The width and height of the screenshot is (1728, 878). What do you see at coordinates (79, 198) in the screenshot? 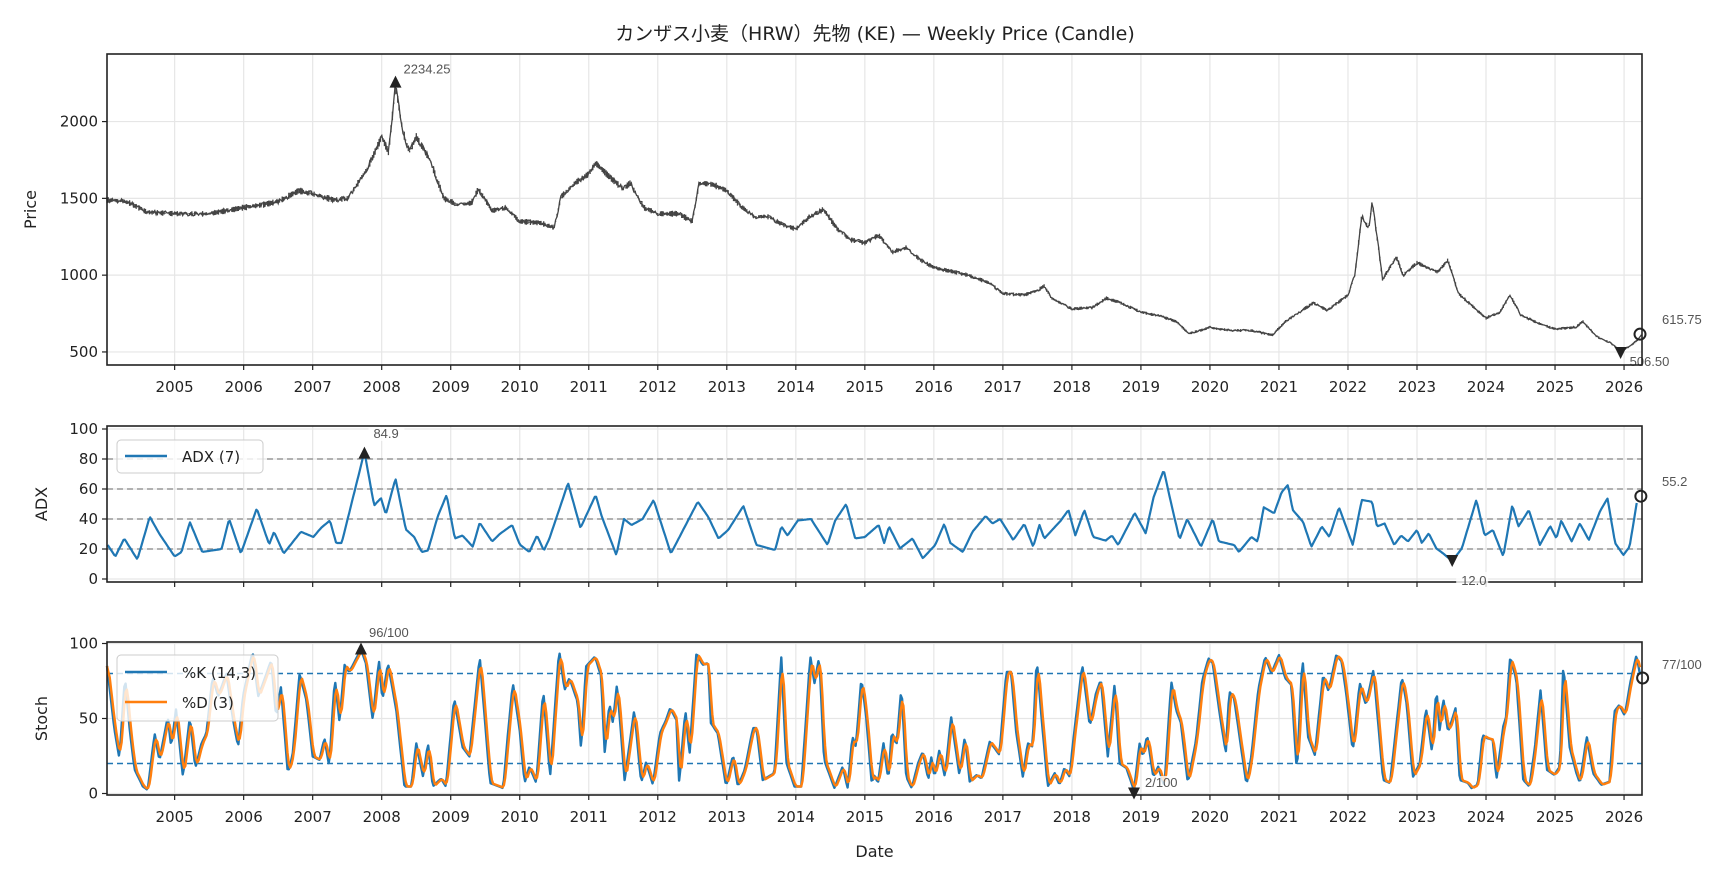
I see `y-tick-label: 1500` at bounding box center [79, 198].